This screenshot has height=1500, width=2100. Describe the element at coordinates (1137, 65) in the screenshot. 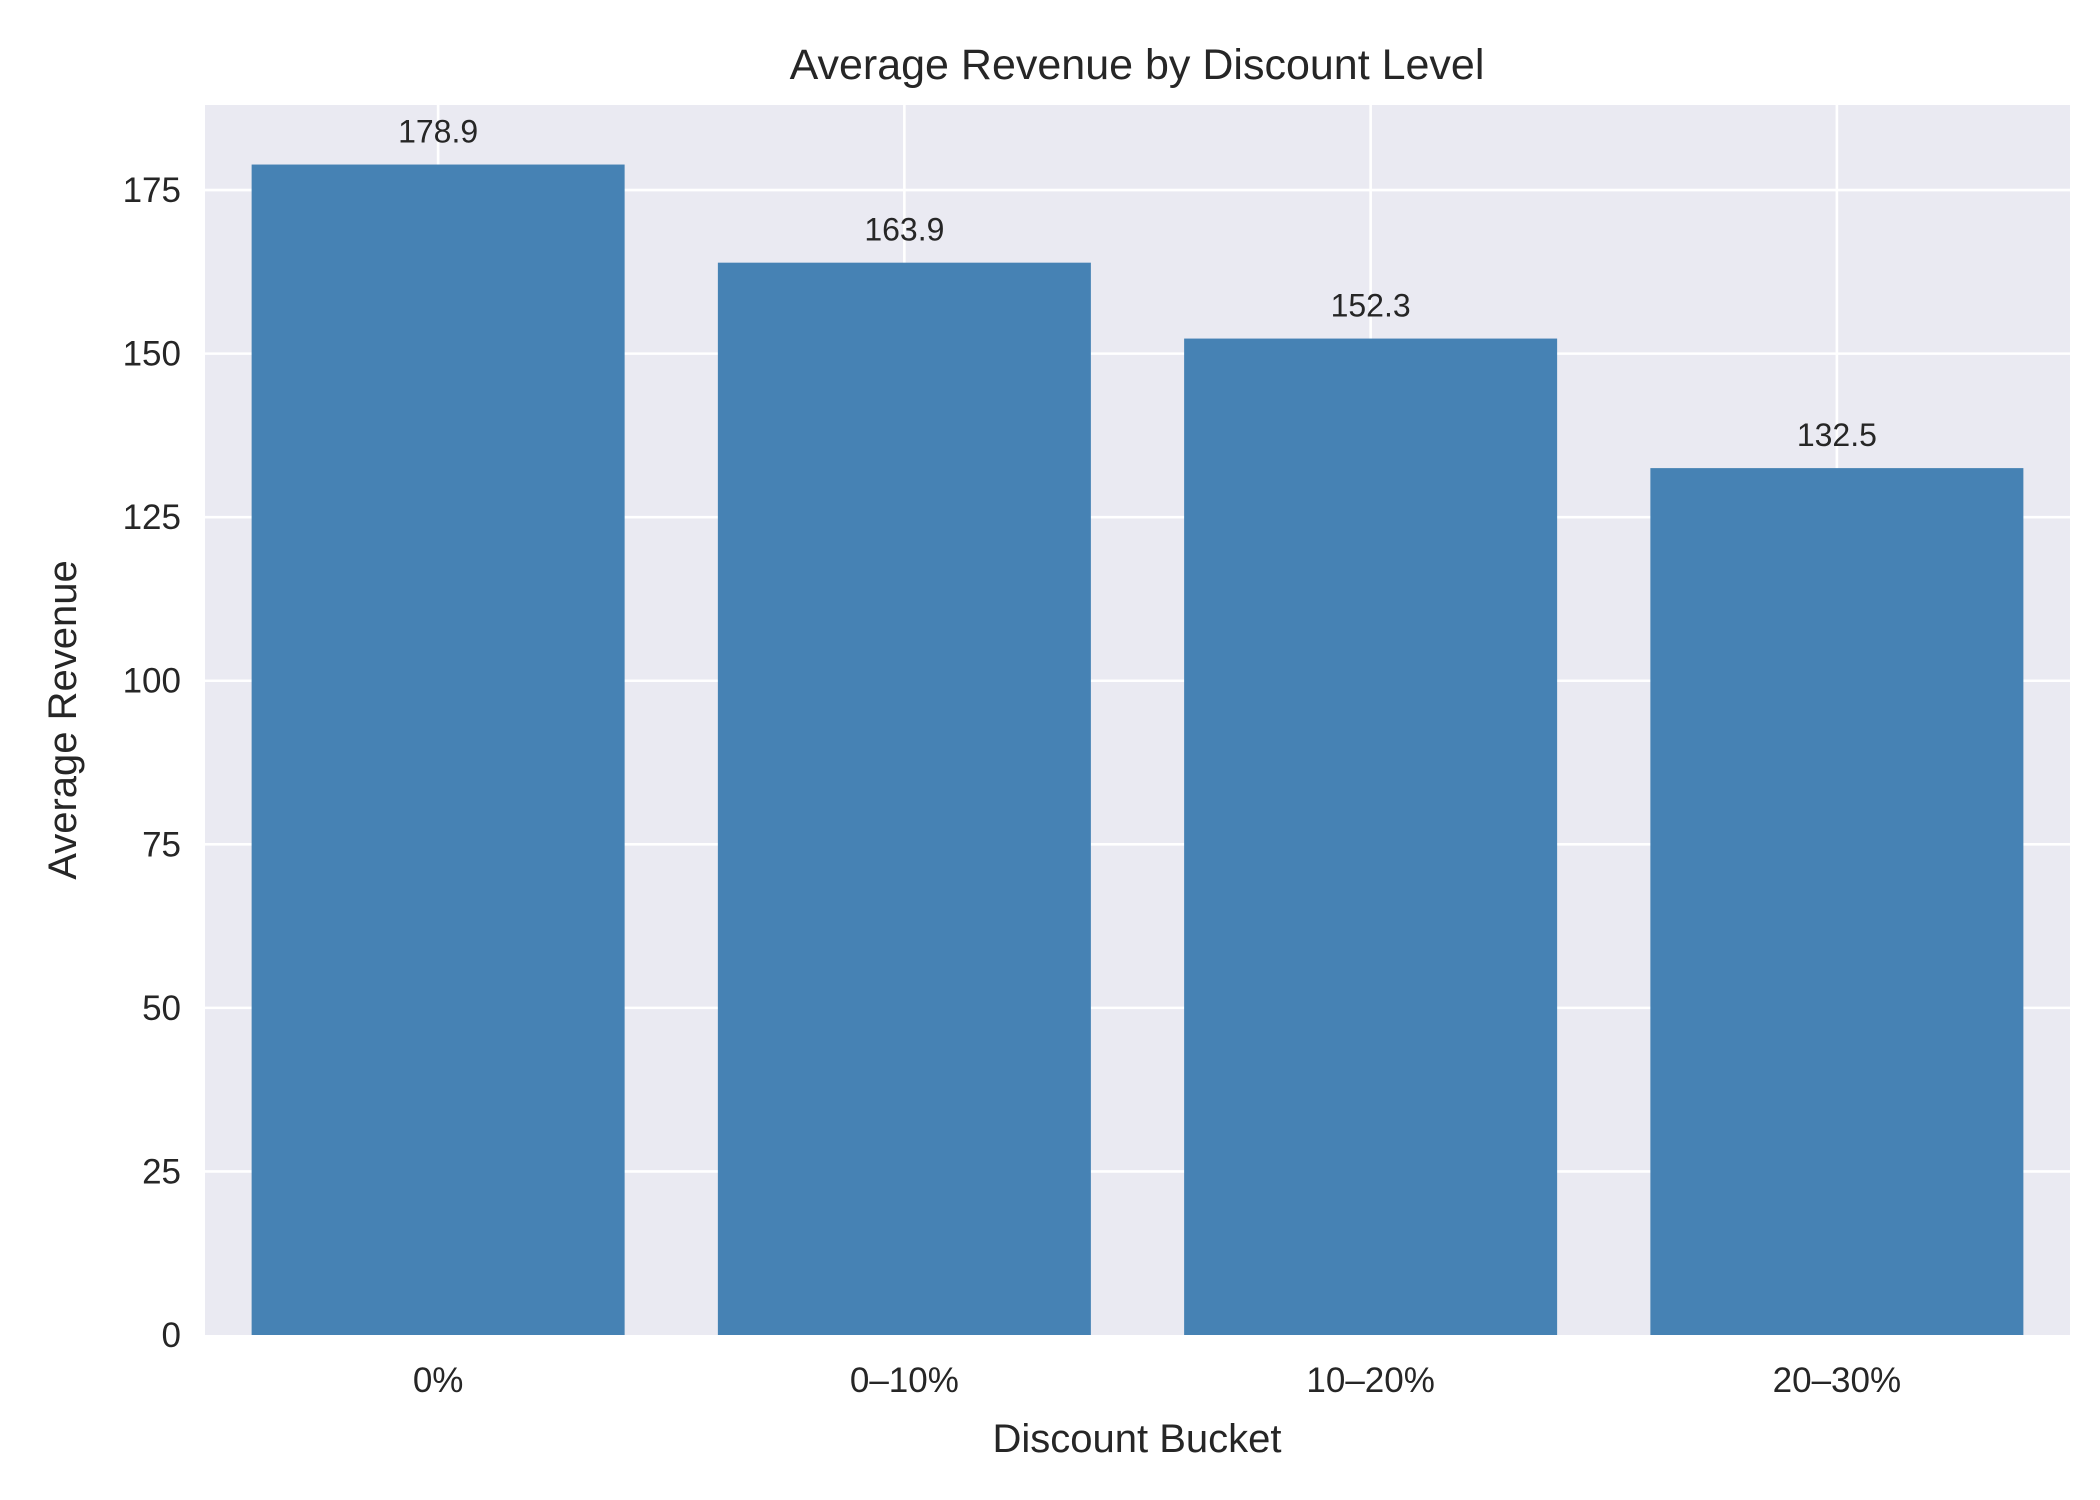

I see `chart-title: Average Revenue by Discount Level` at that location.